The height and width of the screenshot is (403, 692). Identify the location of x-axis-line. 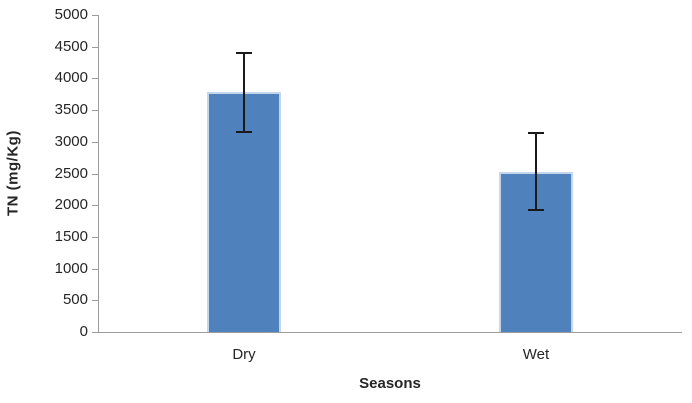
(390, 332).